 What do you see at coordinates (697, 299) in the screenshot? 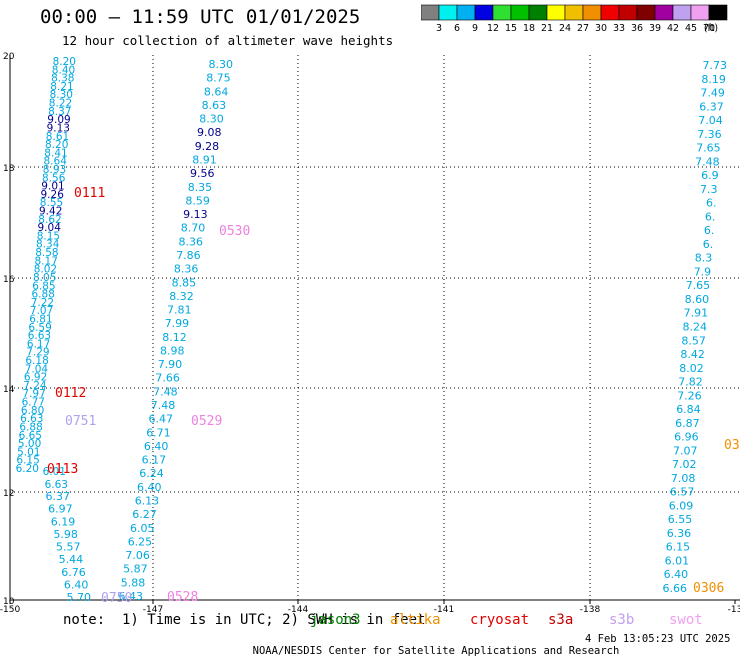
I see `wave-height-value: 8.60` at bounding box center [697, 299].